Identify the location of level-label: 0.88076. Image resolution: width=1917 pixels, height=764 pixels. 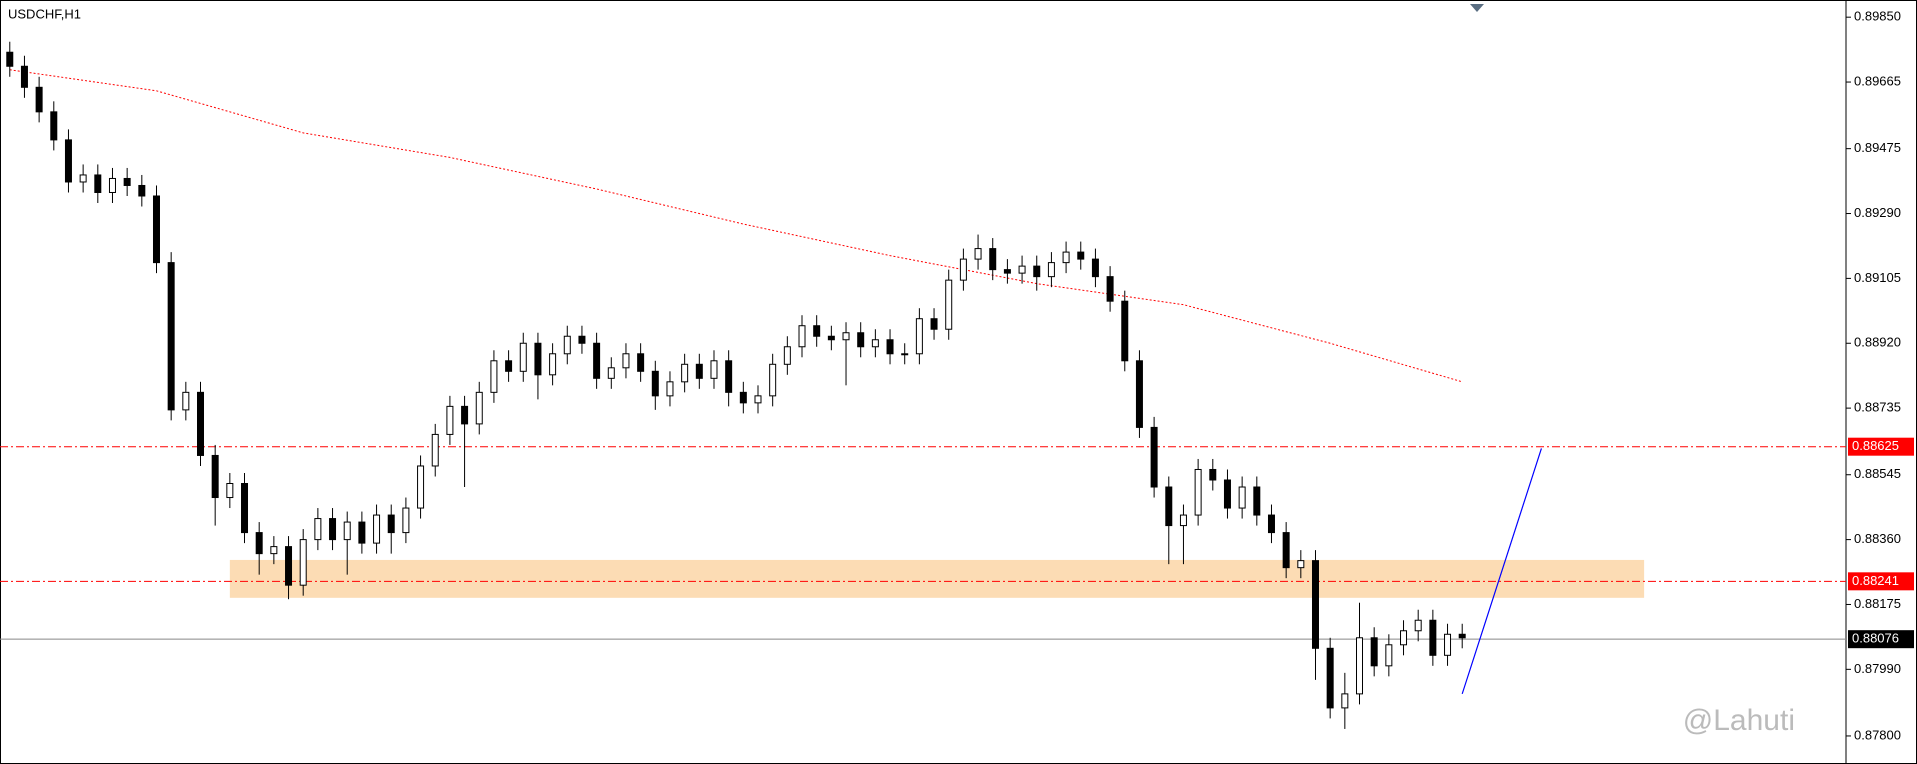
(1875, 638).